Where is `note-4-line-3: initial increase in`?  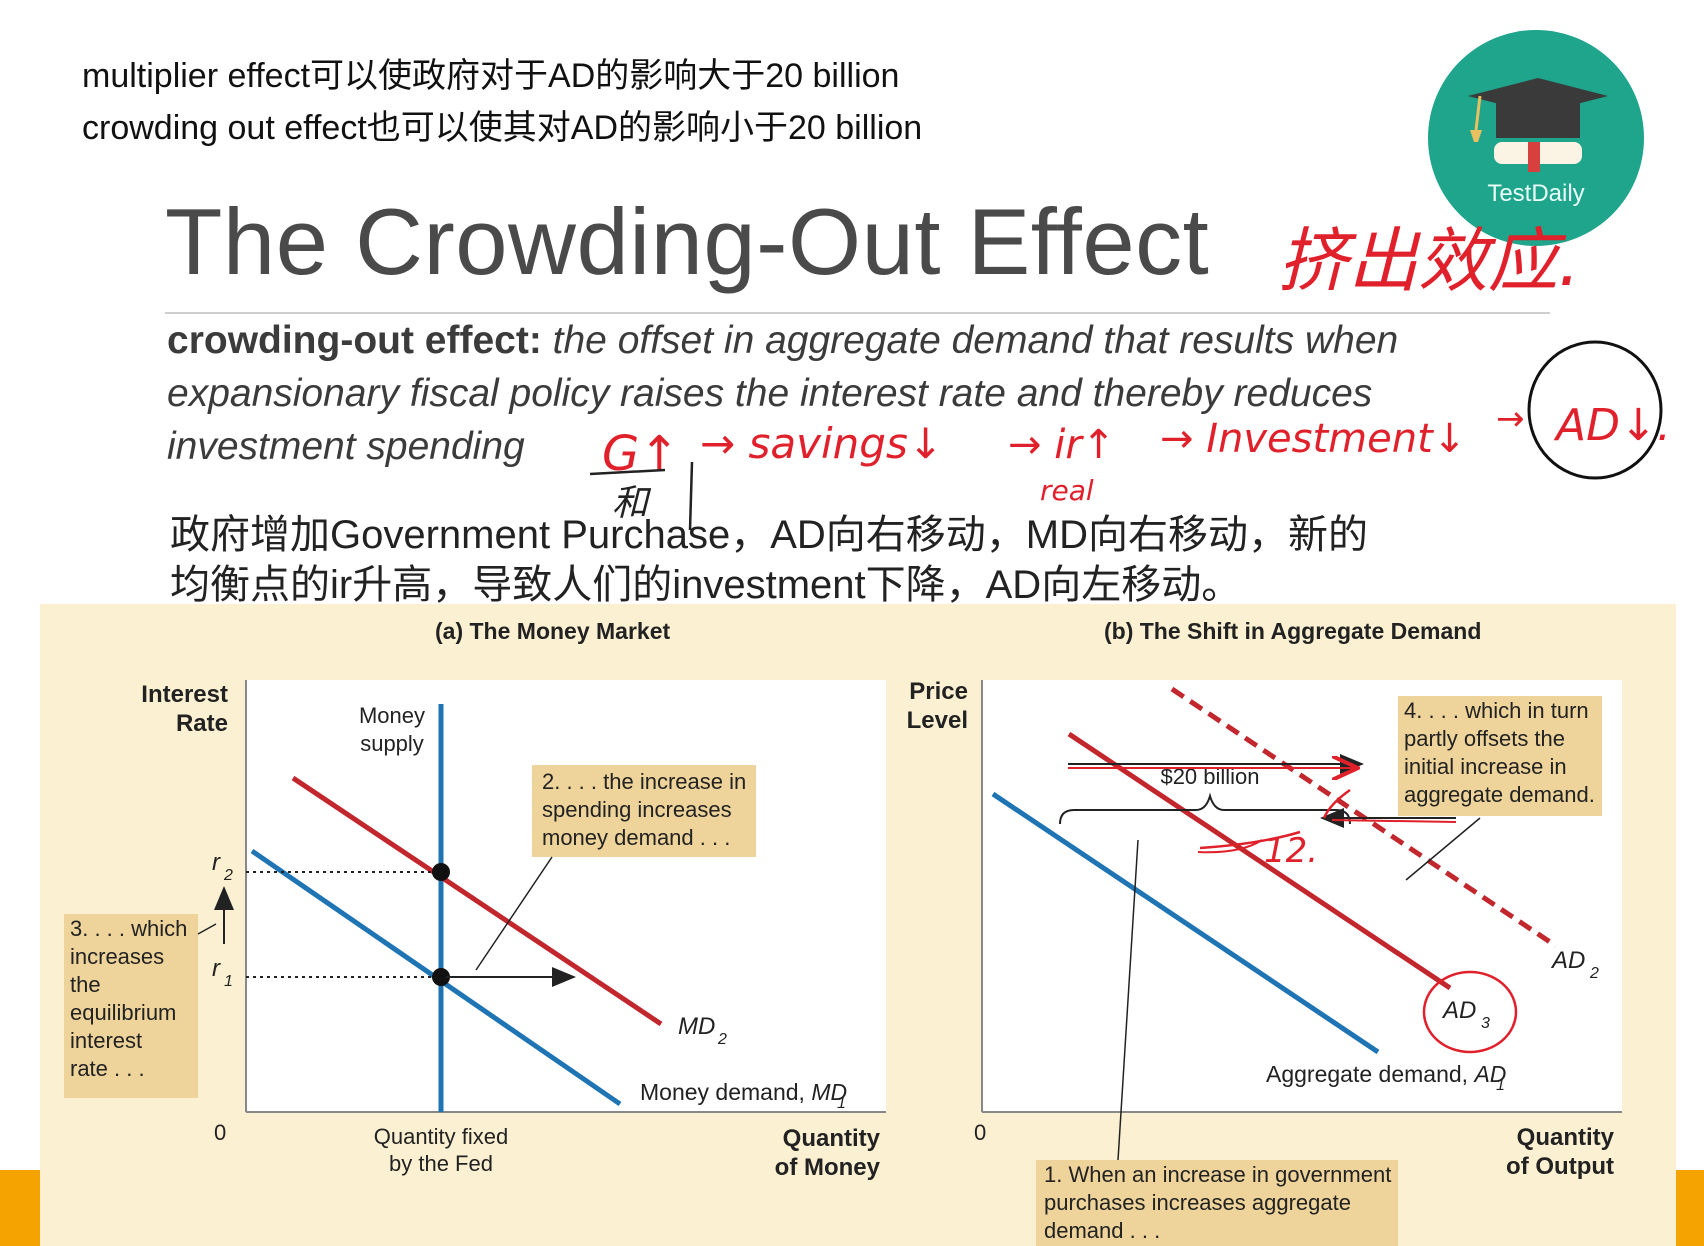
note-4-line-3: initial increase in is located at coordinates (1485, 766).